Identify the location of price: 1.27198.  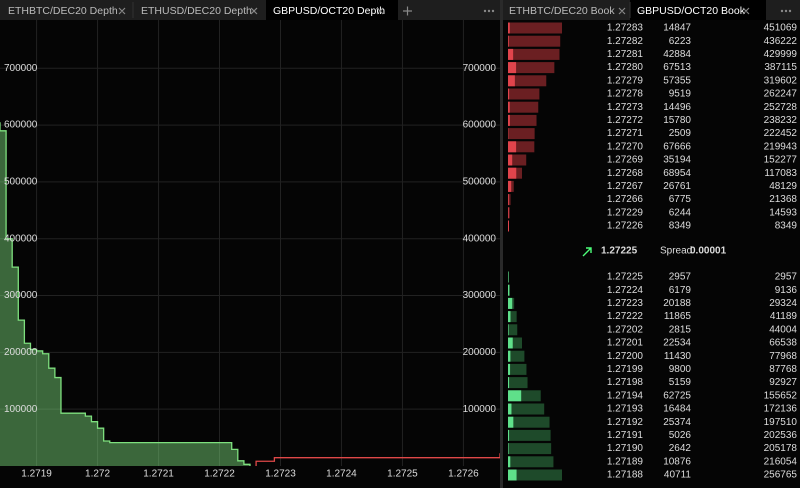
(625, 382).